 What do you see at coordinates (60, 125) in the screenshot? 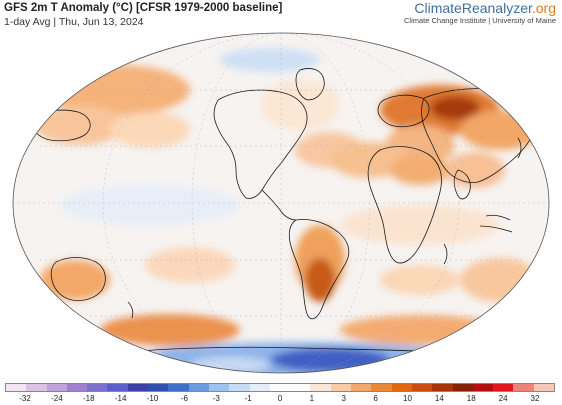
I see `northeast-asia-outline` at bounding box center [60, 125].